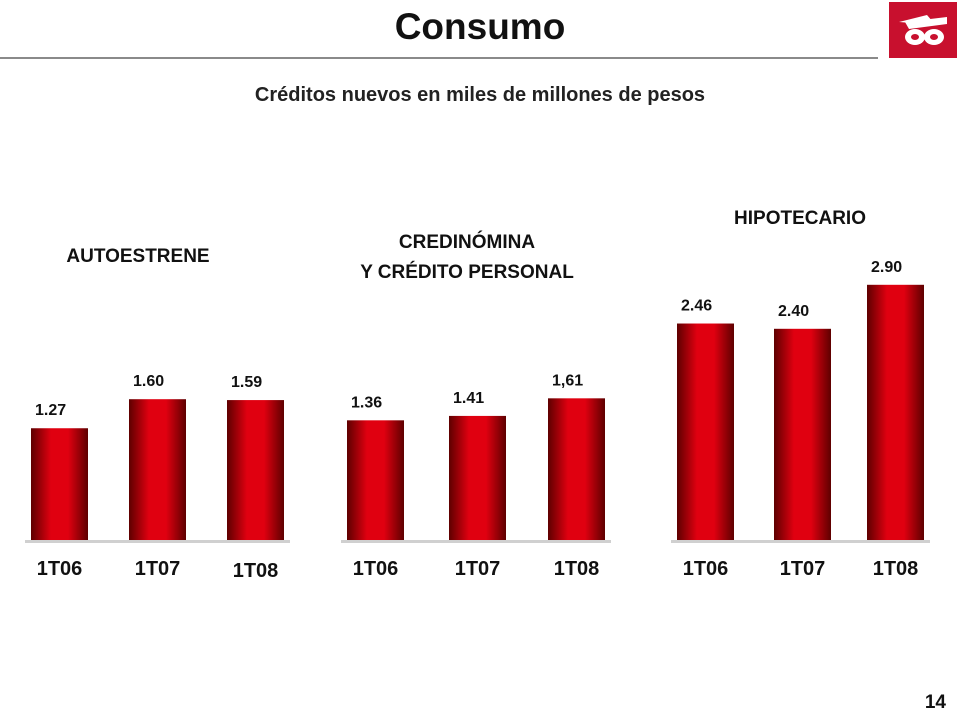 Image resolution: width=960 pixels, height=720 pixels. What do you see at coordinates (467, 272) in the screenshot?
I see `chart-title: Y CRÉDITO PERSONAL` at bounding box center [467, 272].